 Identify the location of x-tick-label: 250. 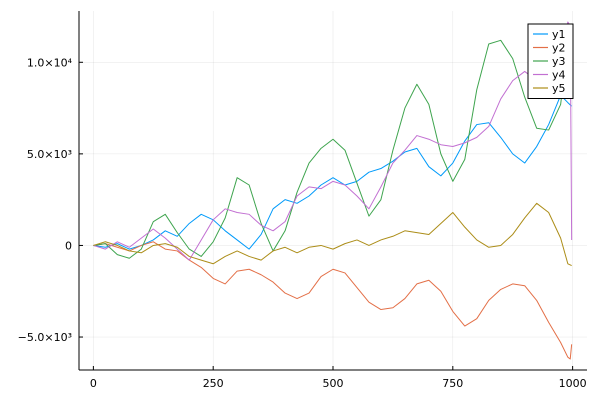
(213, 383).